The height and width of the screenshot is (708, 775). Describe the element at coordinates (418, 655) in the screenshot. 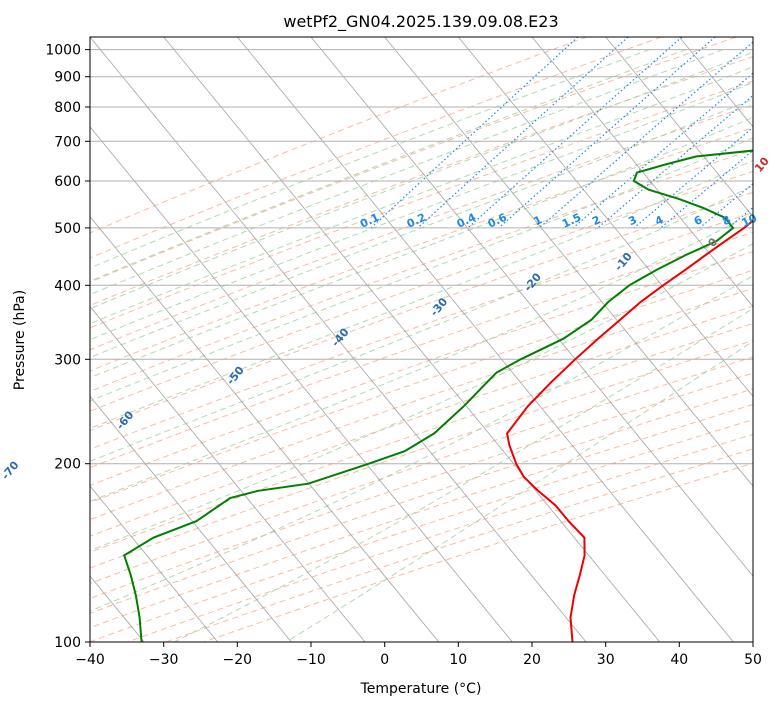

I see `x-axis: −40 −30 −20 −10 0 10 20 30 40 50` at that location.